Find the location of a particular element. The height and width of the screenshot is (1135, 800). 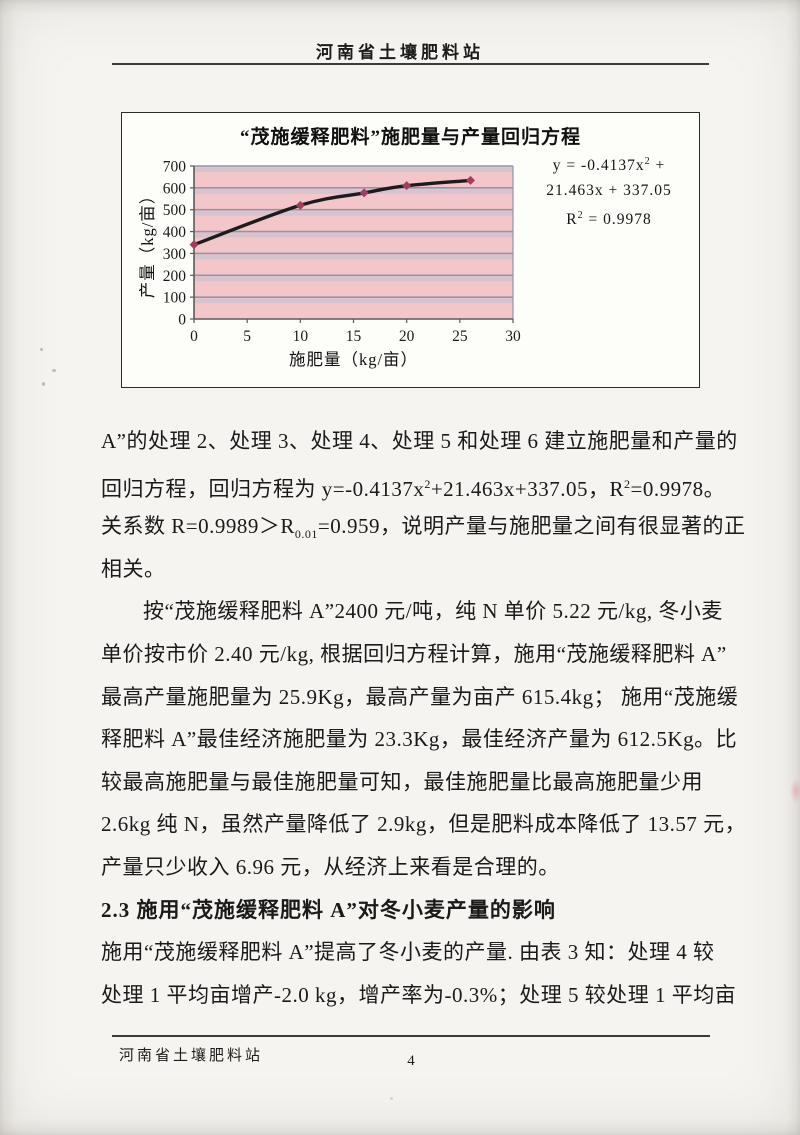

svg-text: 700 is located at coordinates (175, 167).